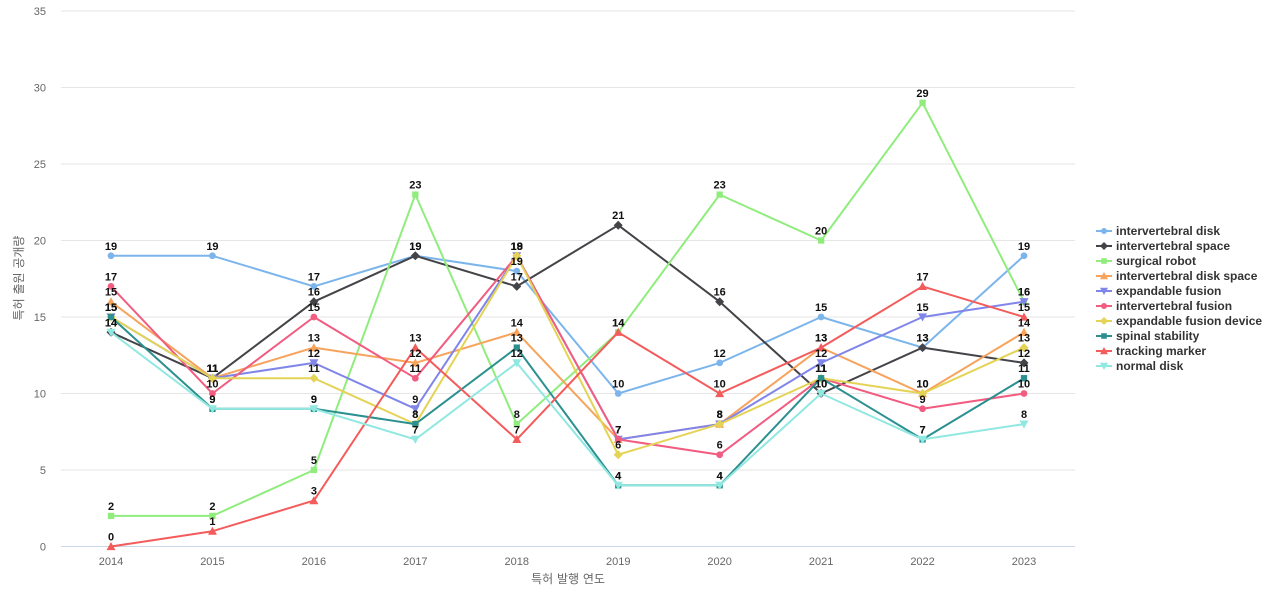 The width and height of the screenshot is (1280, 600). What do you see at coordinates (517, 562) in the screenshot?
I see `x-tick-label: 2018` at bounding box center [517, 562].